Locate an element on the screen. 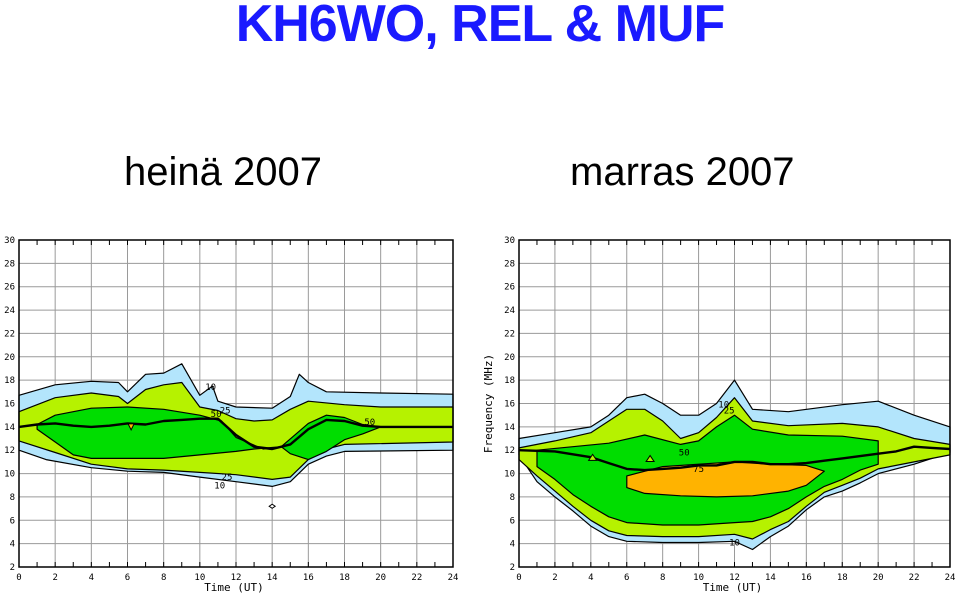 The height and width of the screenshot is (595, 960). right-y-tick-label: 24 is located at coordinates (509, 311).